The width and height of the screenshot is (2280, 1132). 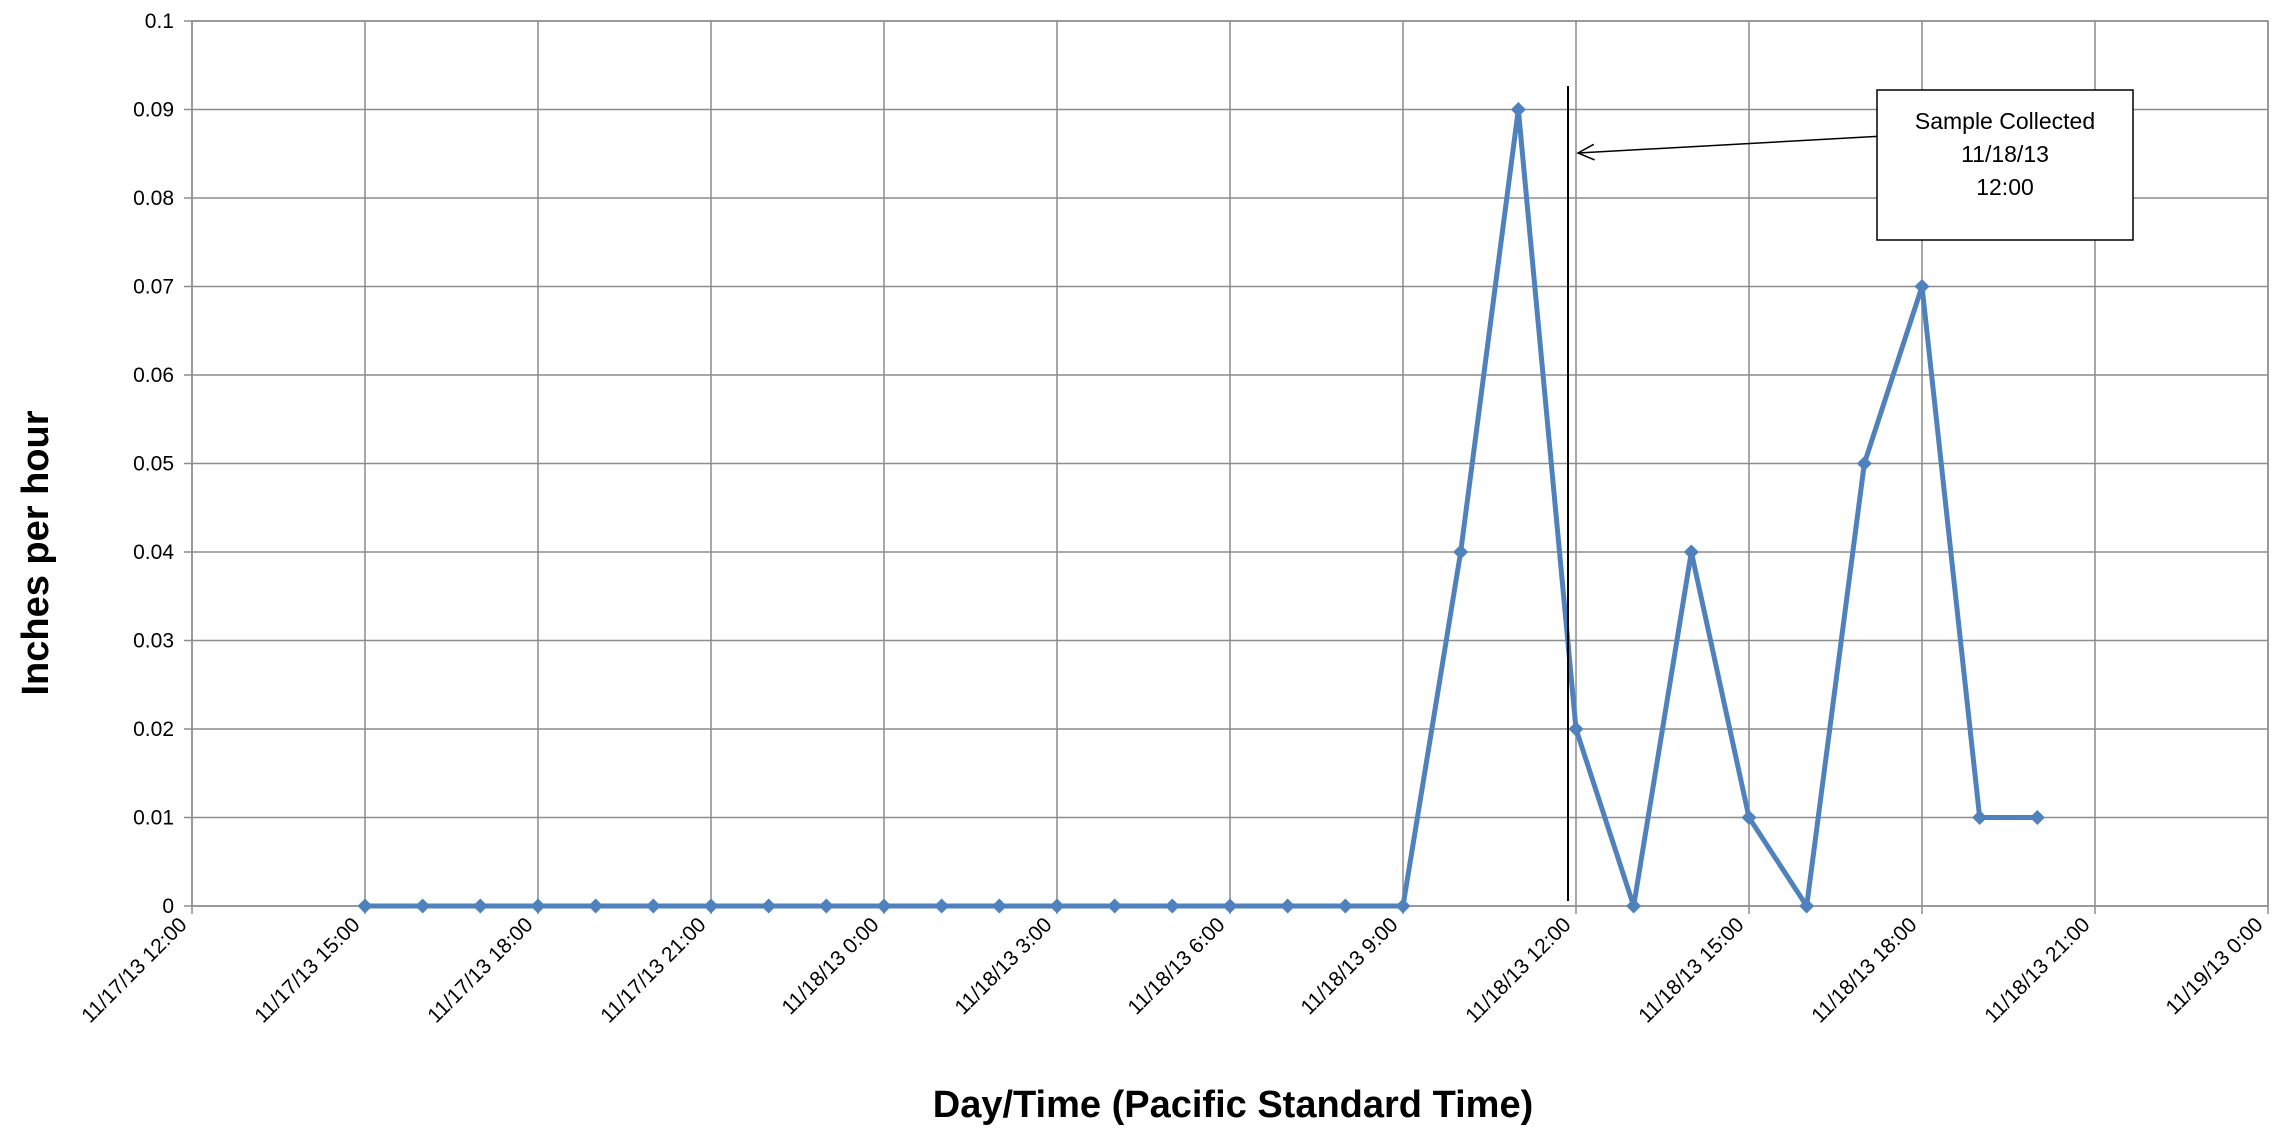 I want to click on y-axis-title: Inches per hour, so click(x=36, y=552).